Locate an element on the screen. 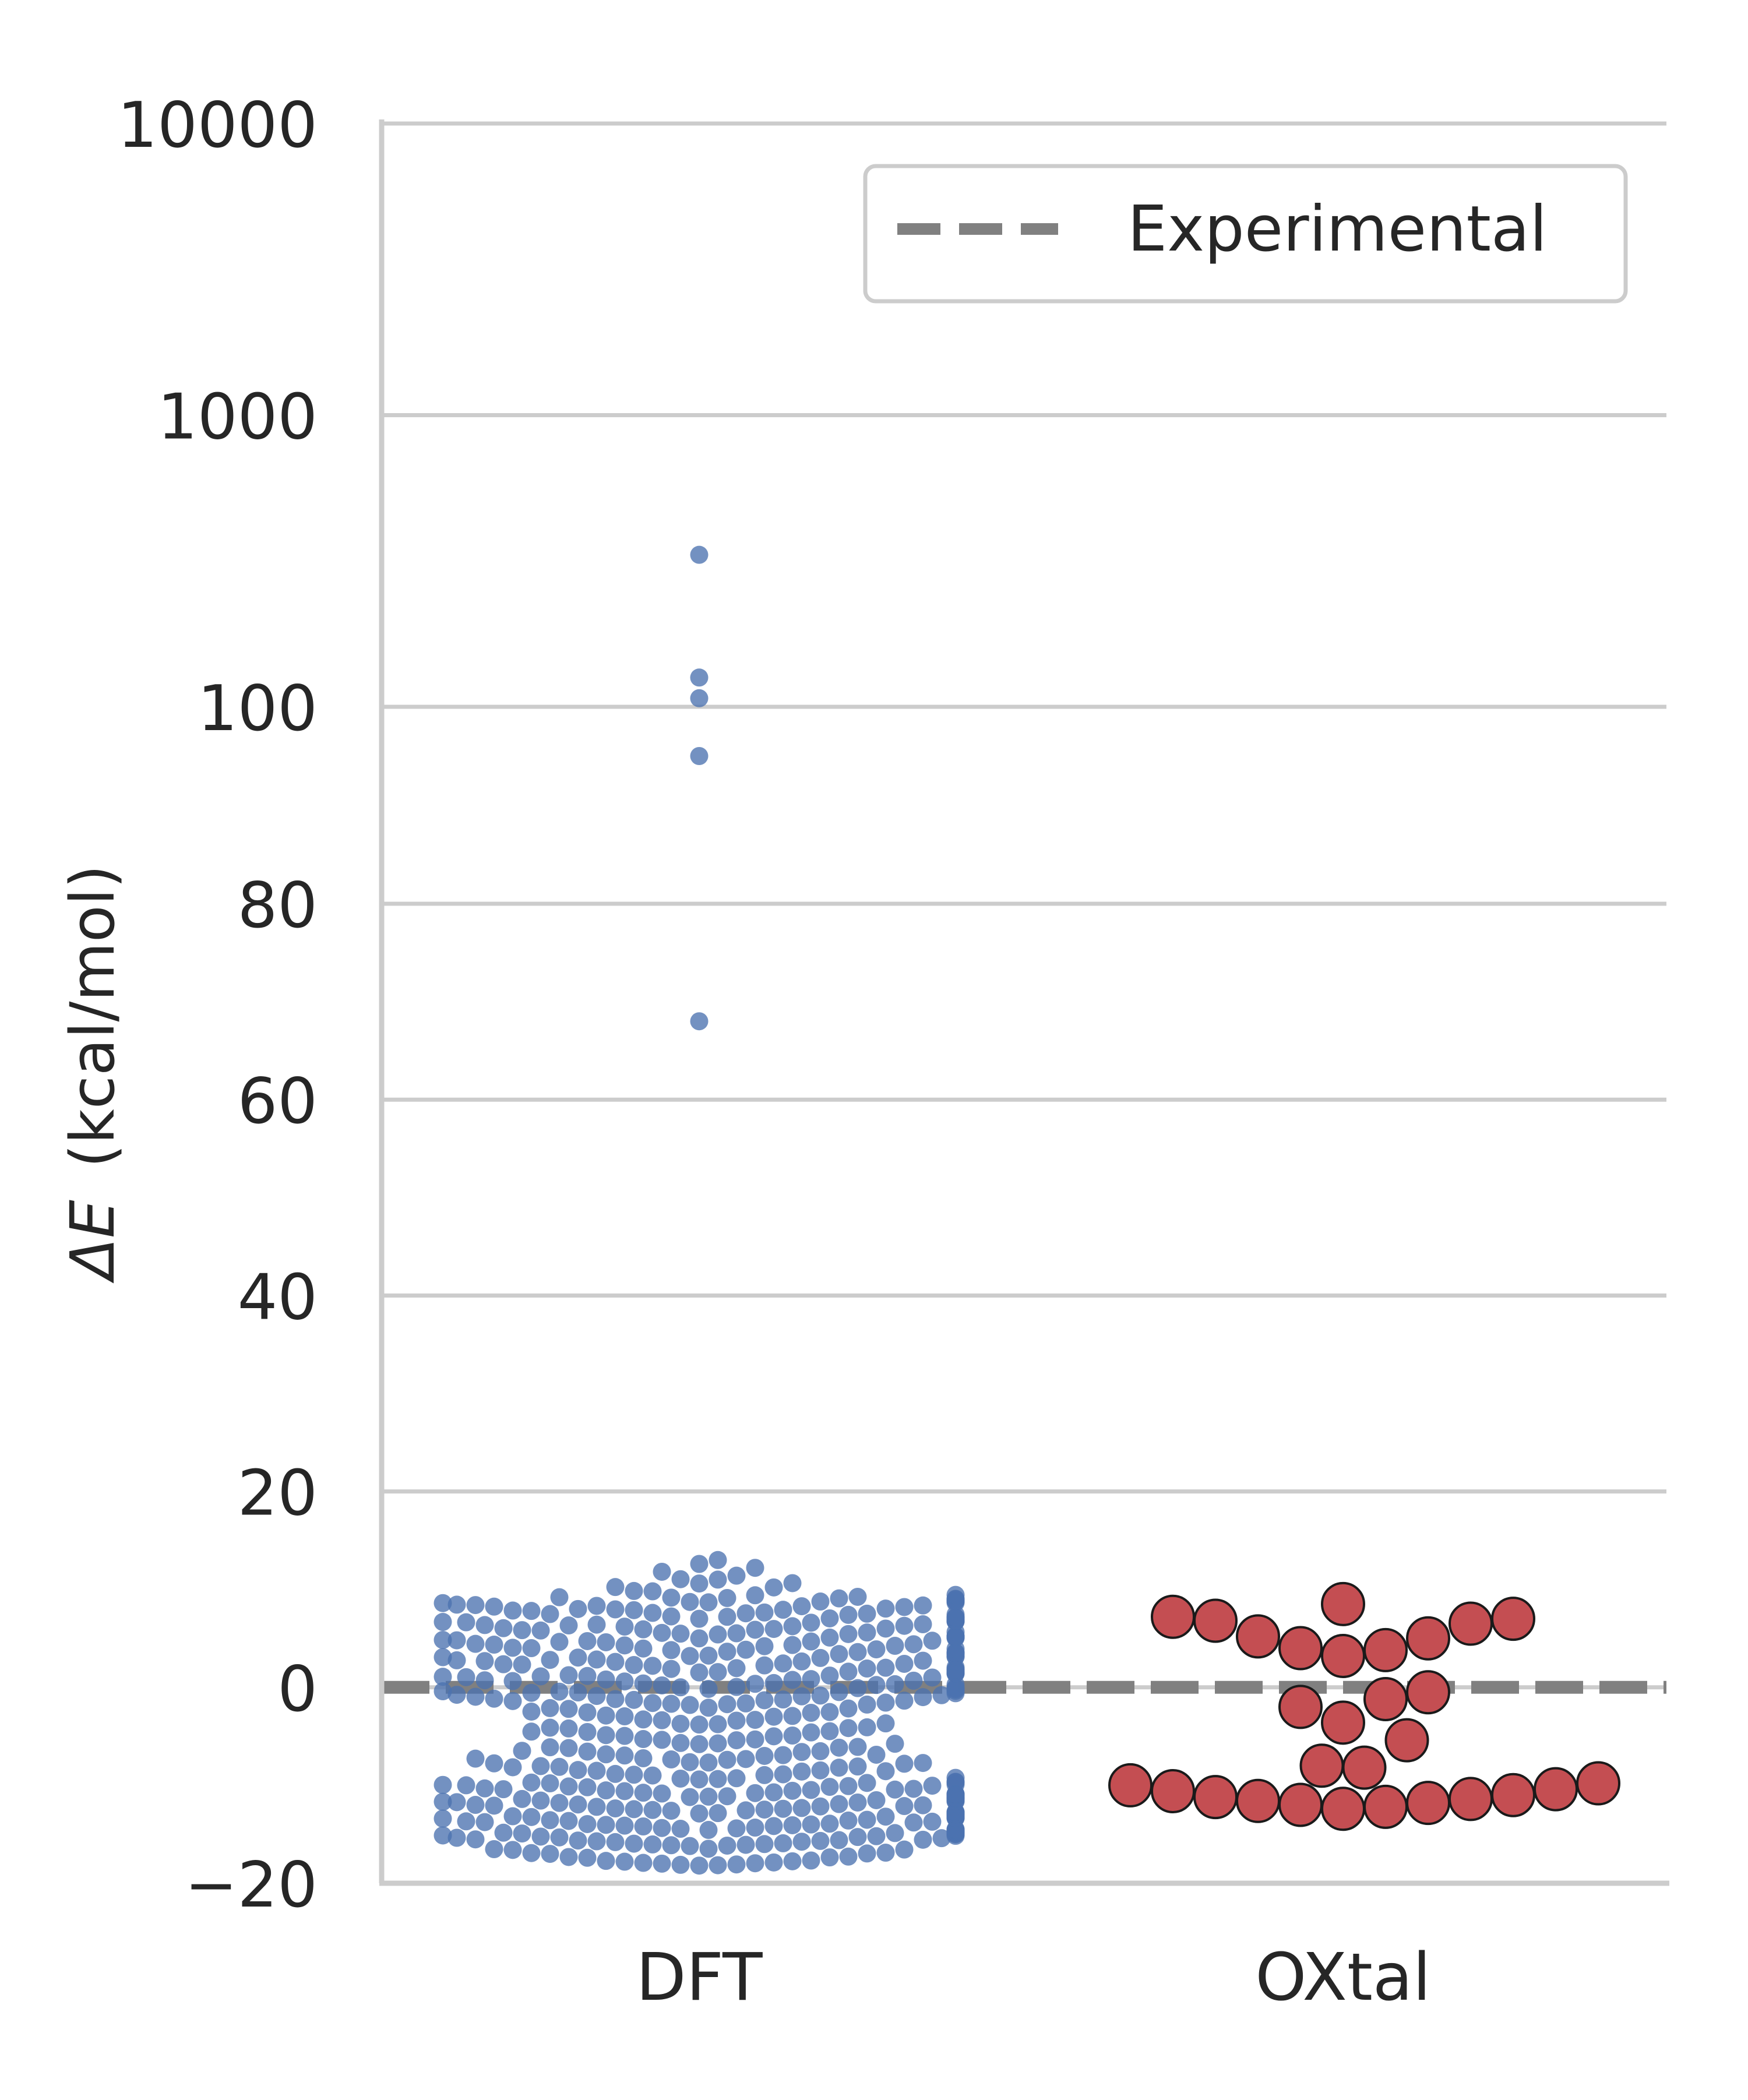  y-tick-label: −20 is located at coordinates (251, 1885).